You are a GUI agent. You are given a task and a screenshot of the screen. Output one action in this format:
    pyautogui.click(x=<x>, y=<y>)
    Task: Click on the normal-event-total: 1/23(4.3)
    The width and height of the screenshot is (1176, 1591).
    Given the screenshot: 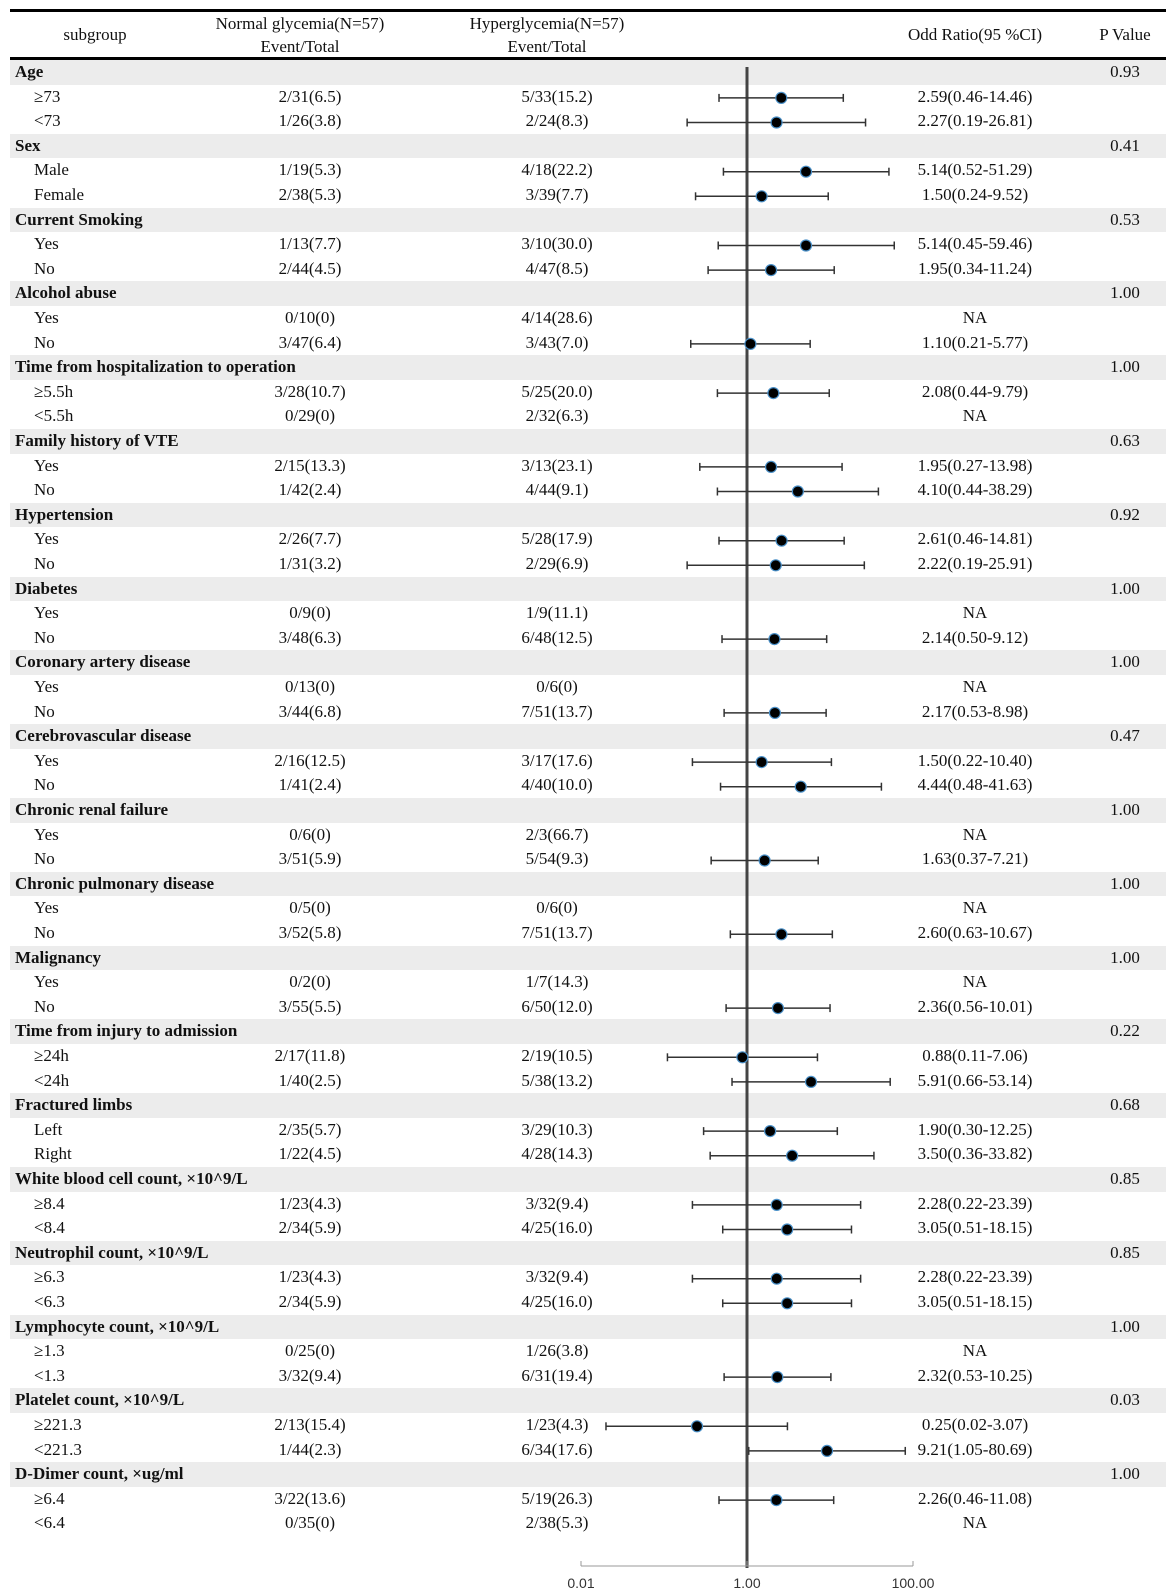 What is the action you would take?
    pyautogui.click(x=310, y=1203)
    